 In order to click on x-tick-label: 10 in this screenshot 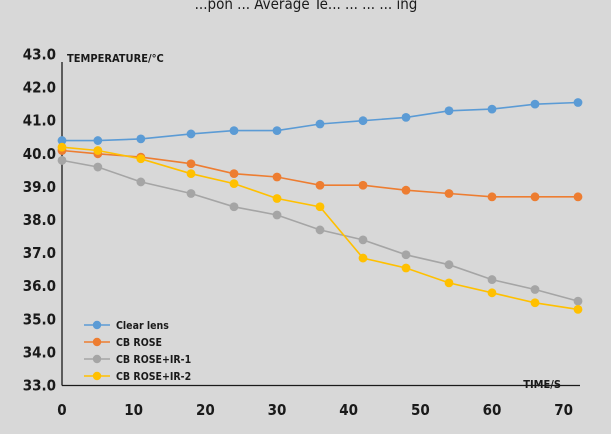, I will do `click(133, 410)`.